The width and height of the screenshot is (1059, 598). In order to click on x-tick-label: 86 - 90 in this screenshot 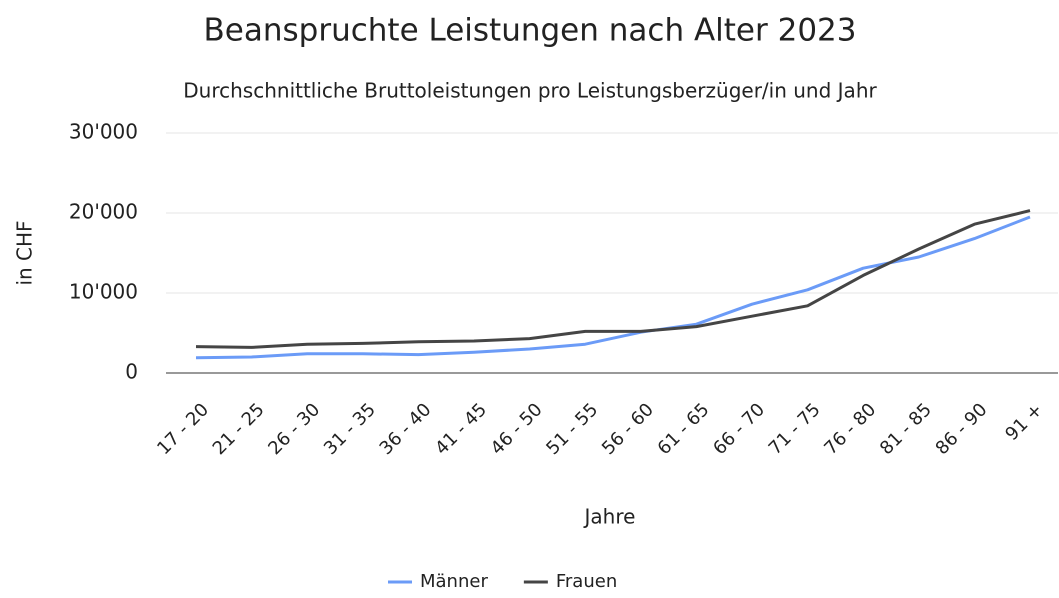, I will do `click(962, 429)`.